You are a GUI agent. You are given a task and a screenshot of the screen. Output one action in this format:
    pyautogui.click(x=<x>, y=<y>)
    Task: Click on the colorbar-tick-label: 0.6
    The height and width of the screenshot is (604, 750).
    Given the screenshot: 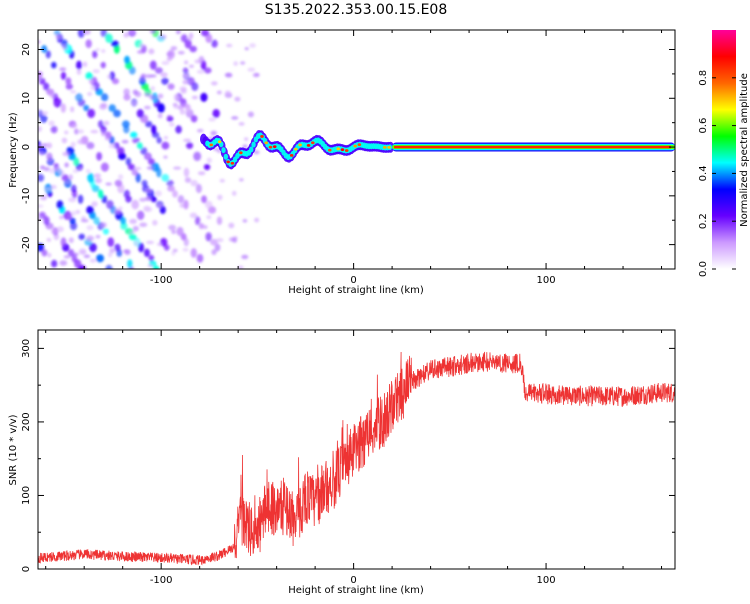 What is the action you would take?
    pyautogui.click(x=703, y=126)
    